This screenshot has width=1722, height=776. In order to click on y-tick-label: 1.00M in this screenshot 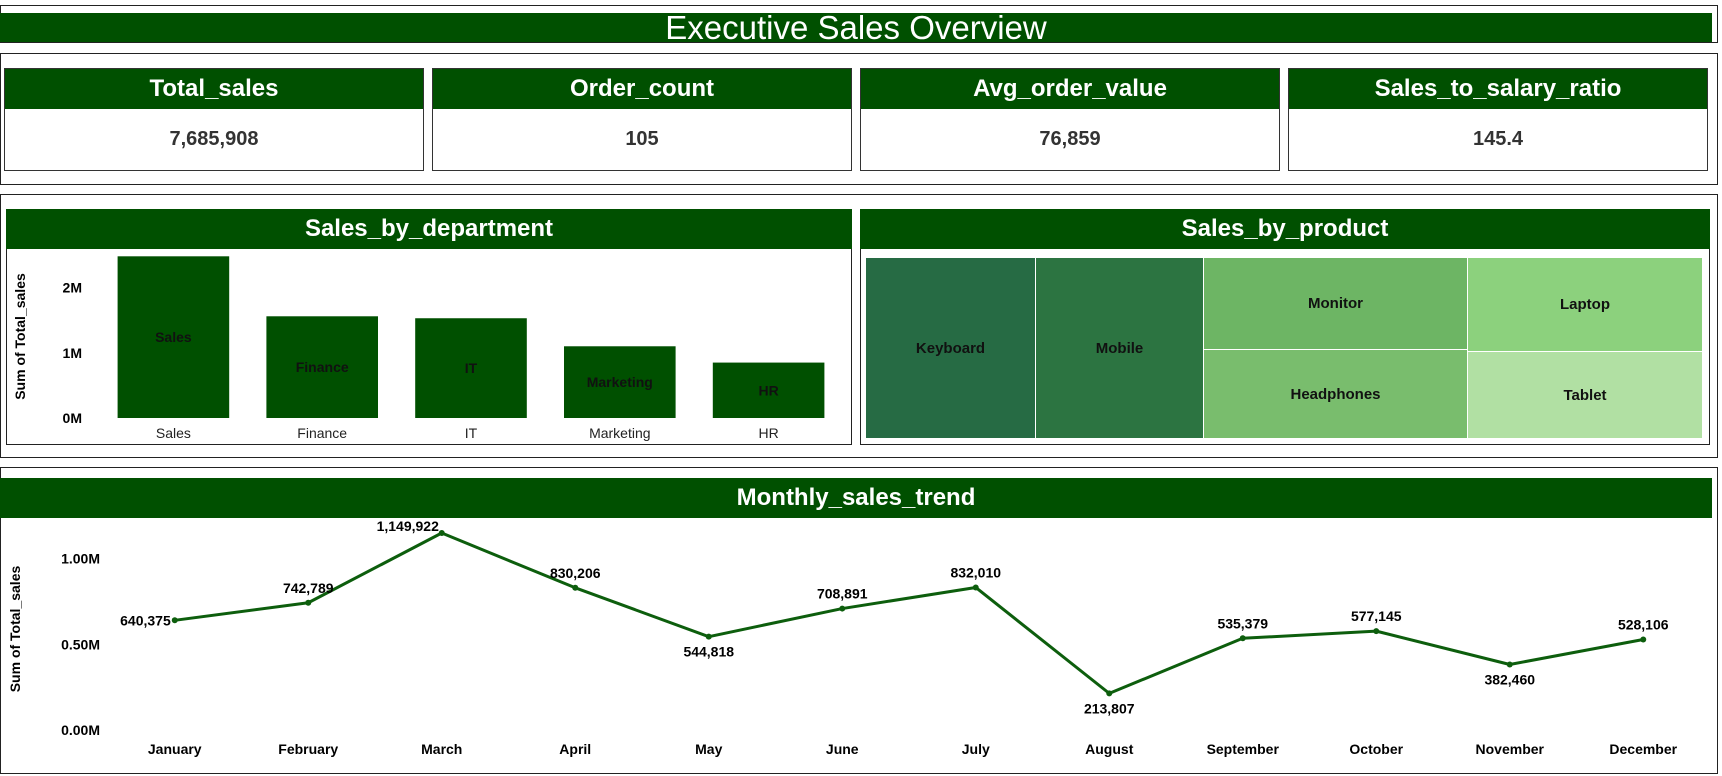, I will do `click(80, 559)`.